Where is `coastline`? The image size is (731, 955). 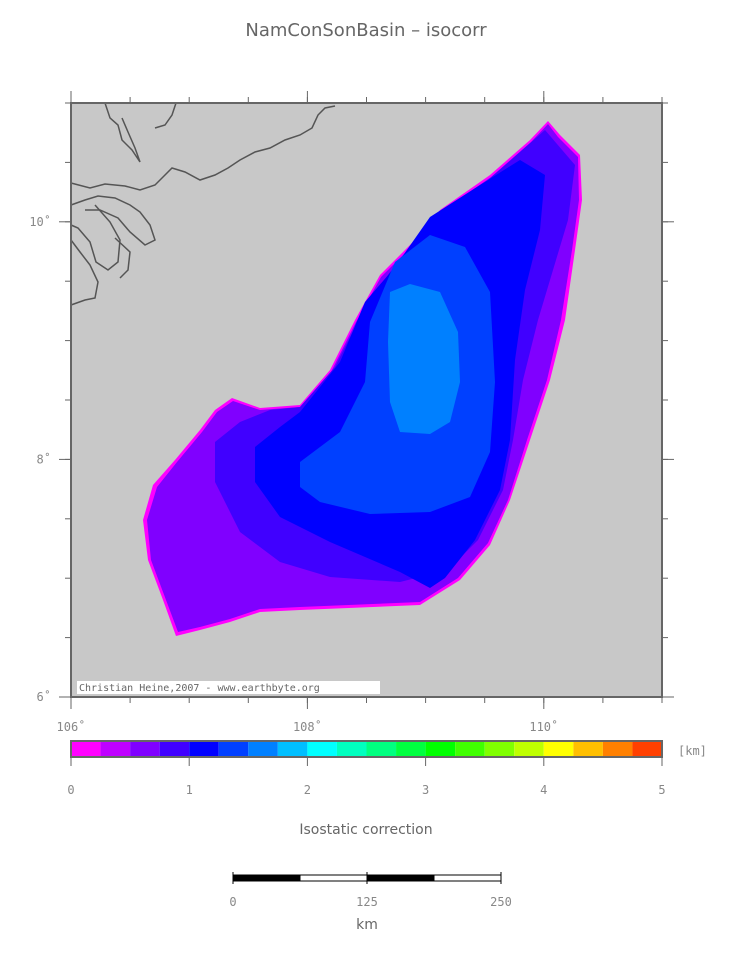
coastline is located at coordinates (203, 204).